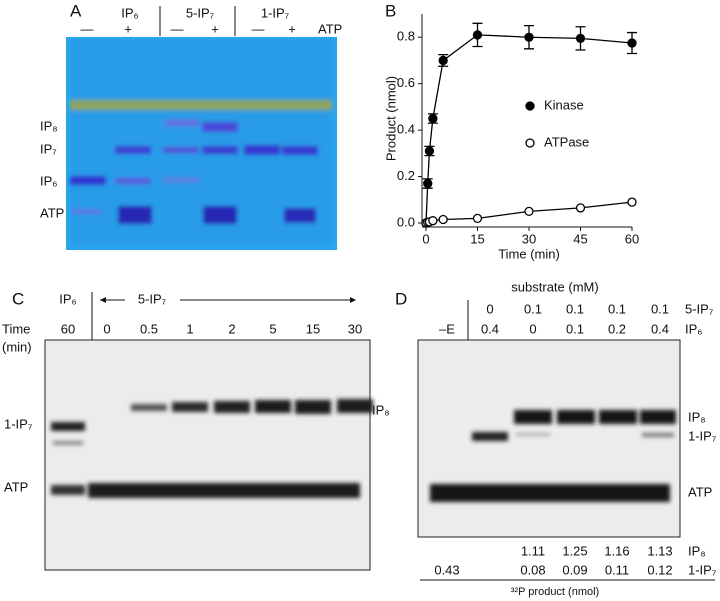 Image resolution: width=720 pixels, height=601 pixels. I want to click on row-label: ATP, so click(330, 28).